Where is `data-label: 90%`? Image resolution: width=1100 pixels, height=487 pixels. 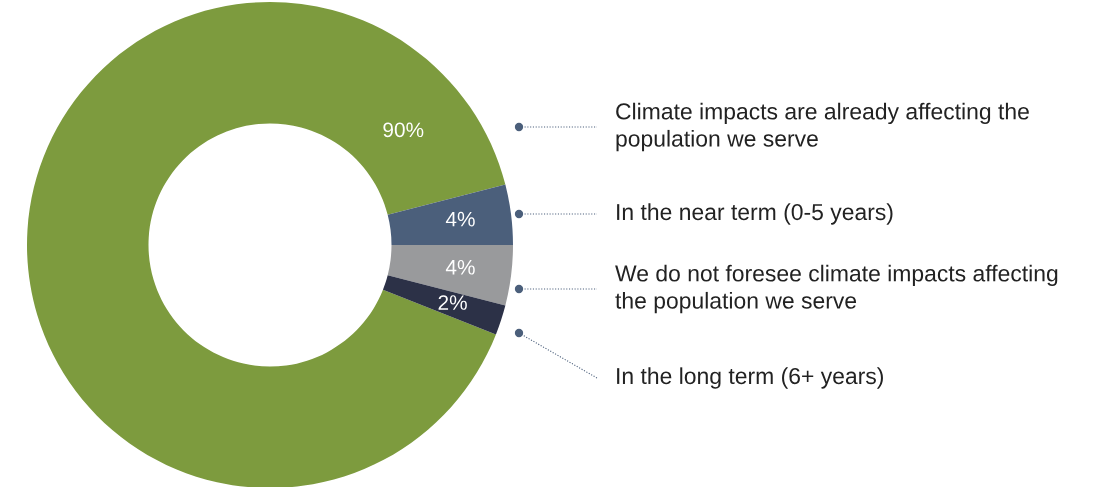
data-label: 90% is located at coordinates (403, 130).